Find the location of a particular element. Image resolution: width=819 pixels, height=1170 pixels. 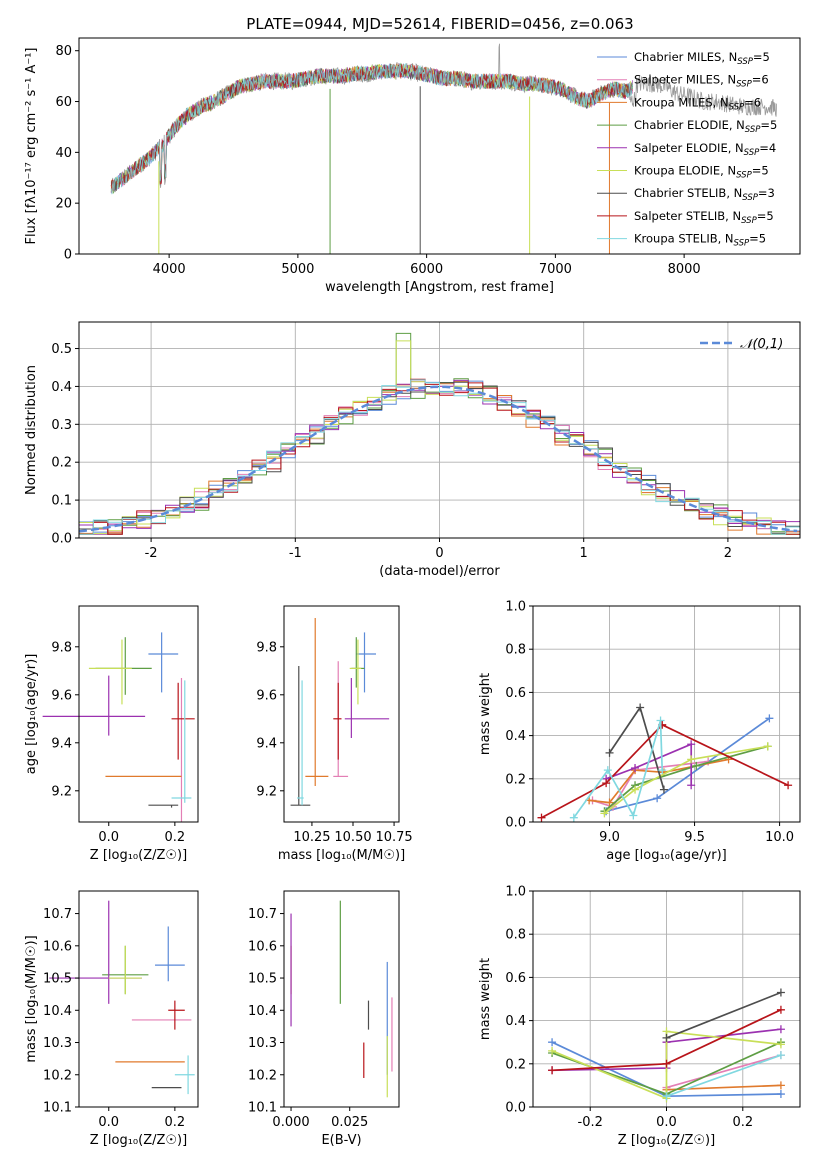

y-tick-label: 9.6 is located at coordinates (266, 695).